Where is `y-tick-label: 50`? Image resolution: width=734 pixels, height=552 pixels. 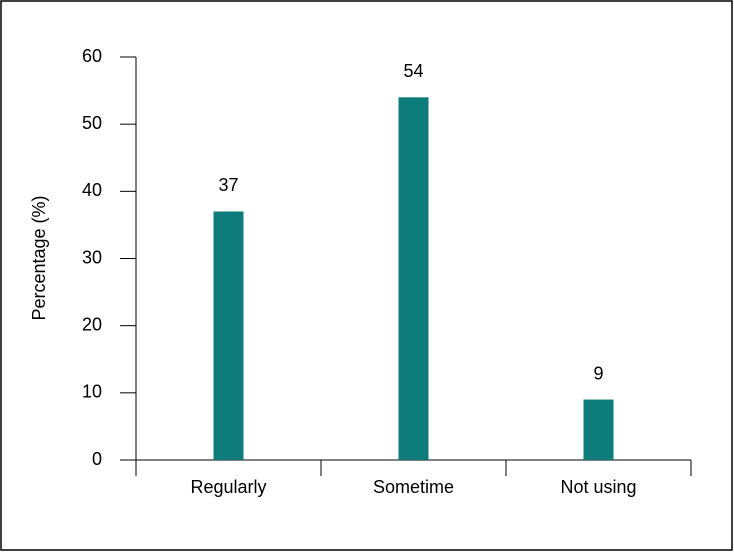 y-tick-label: 50 is located at coordinates (92, 123).